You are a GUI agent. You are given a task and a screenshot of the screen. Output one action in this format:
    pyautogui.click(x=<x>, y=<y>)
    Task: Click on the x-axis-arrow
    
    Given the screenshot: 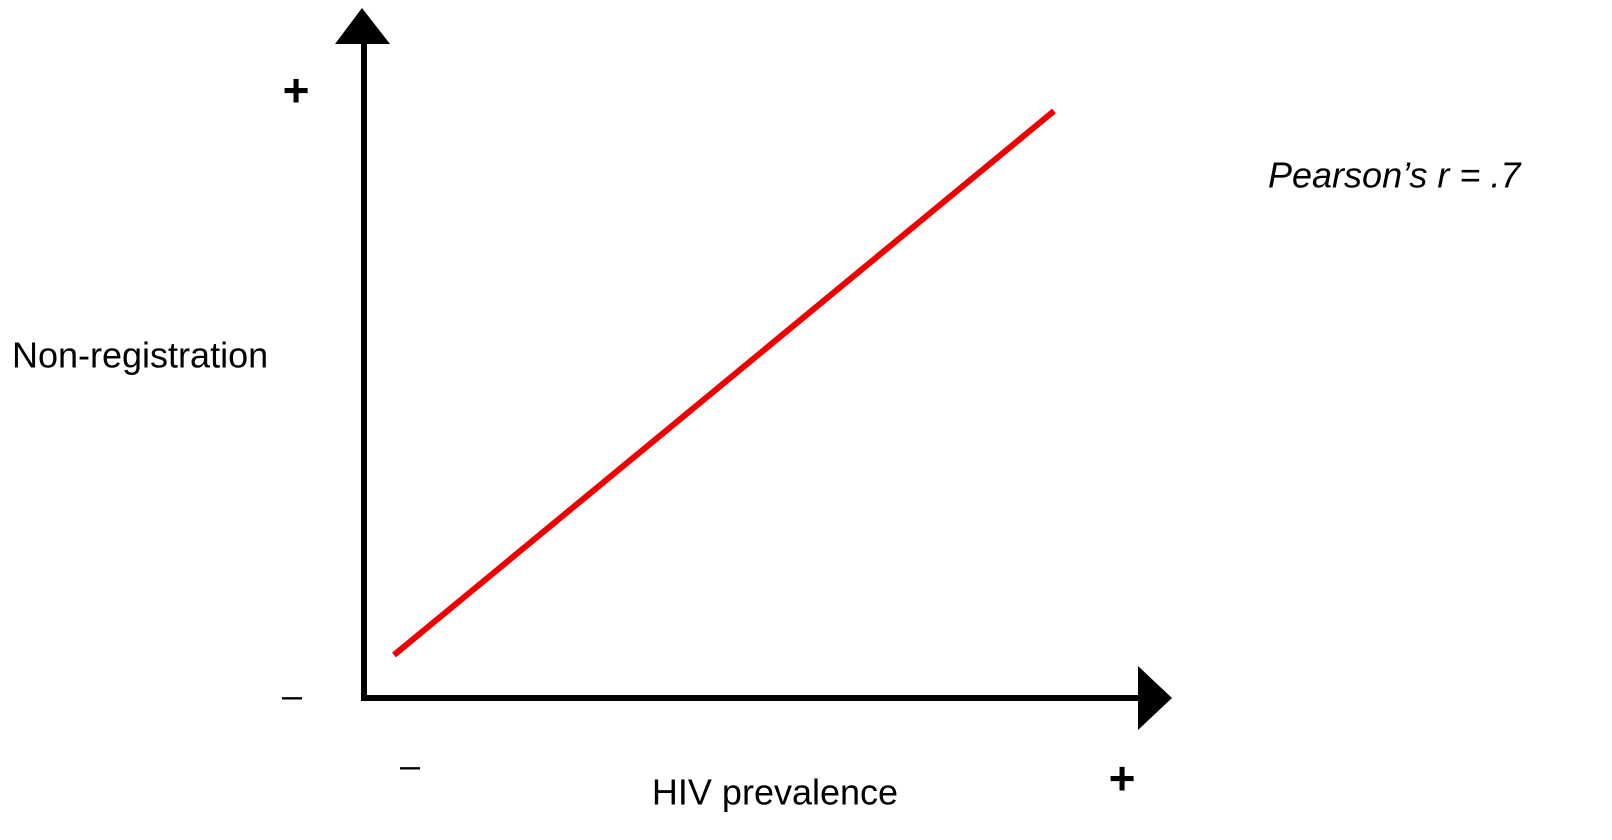 What is the action you would take?
    pyautogui.click(x=1155, y=698)
    